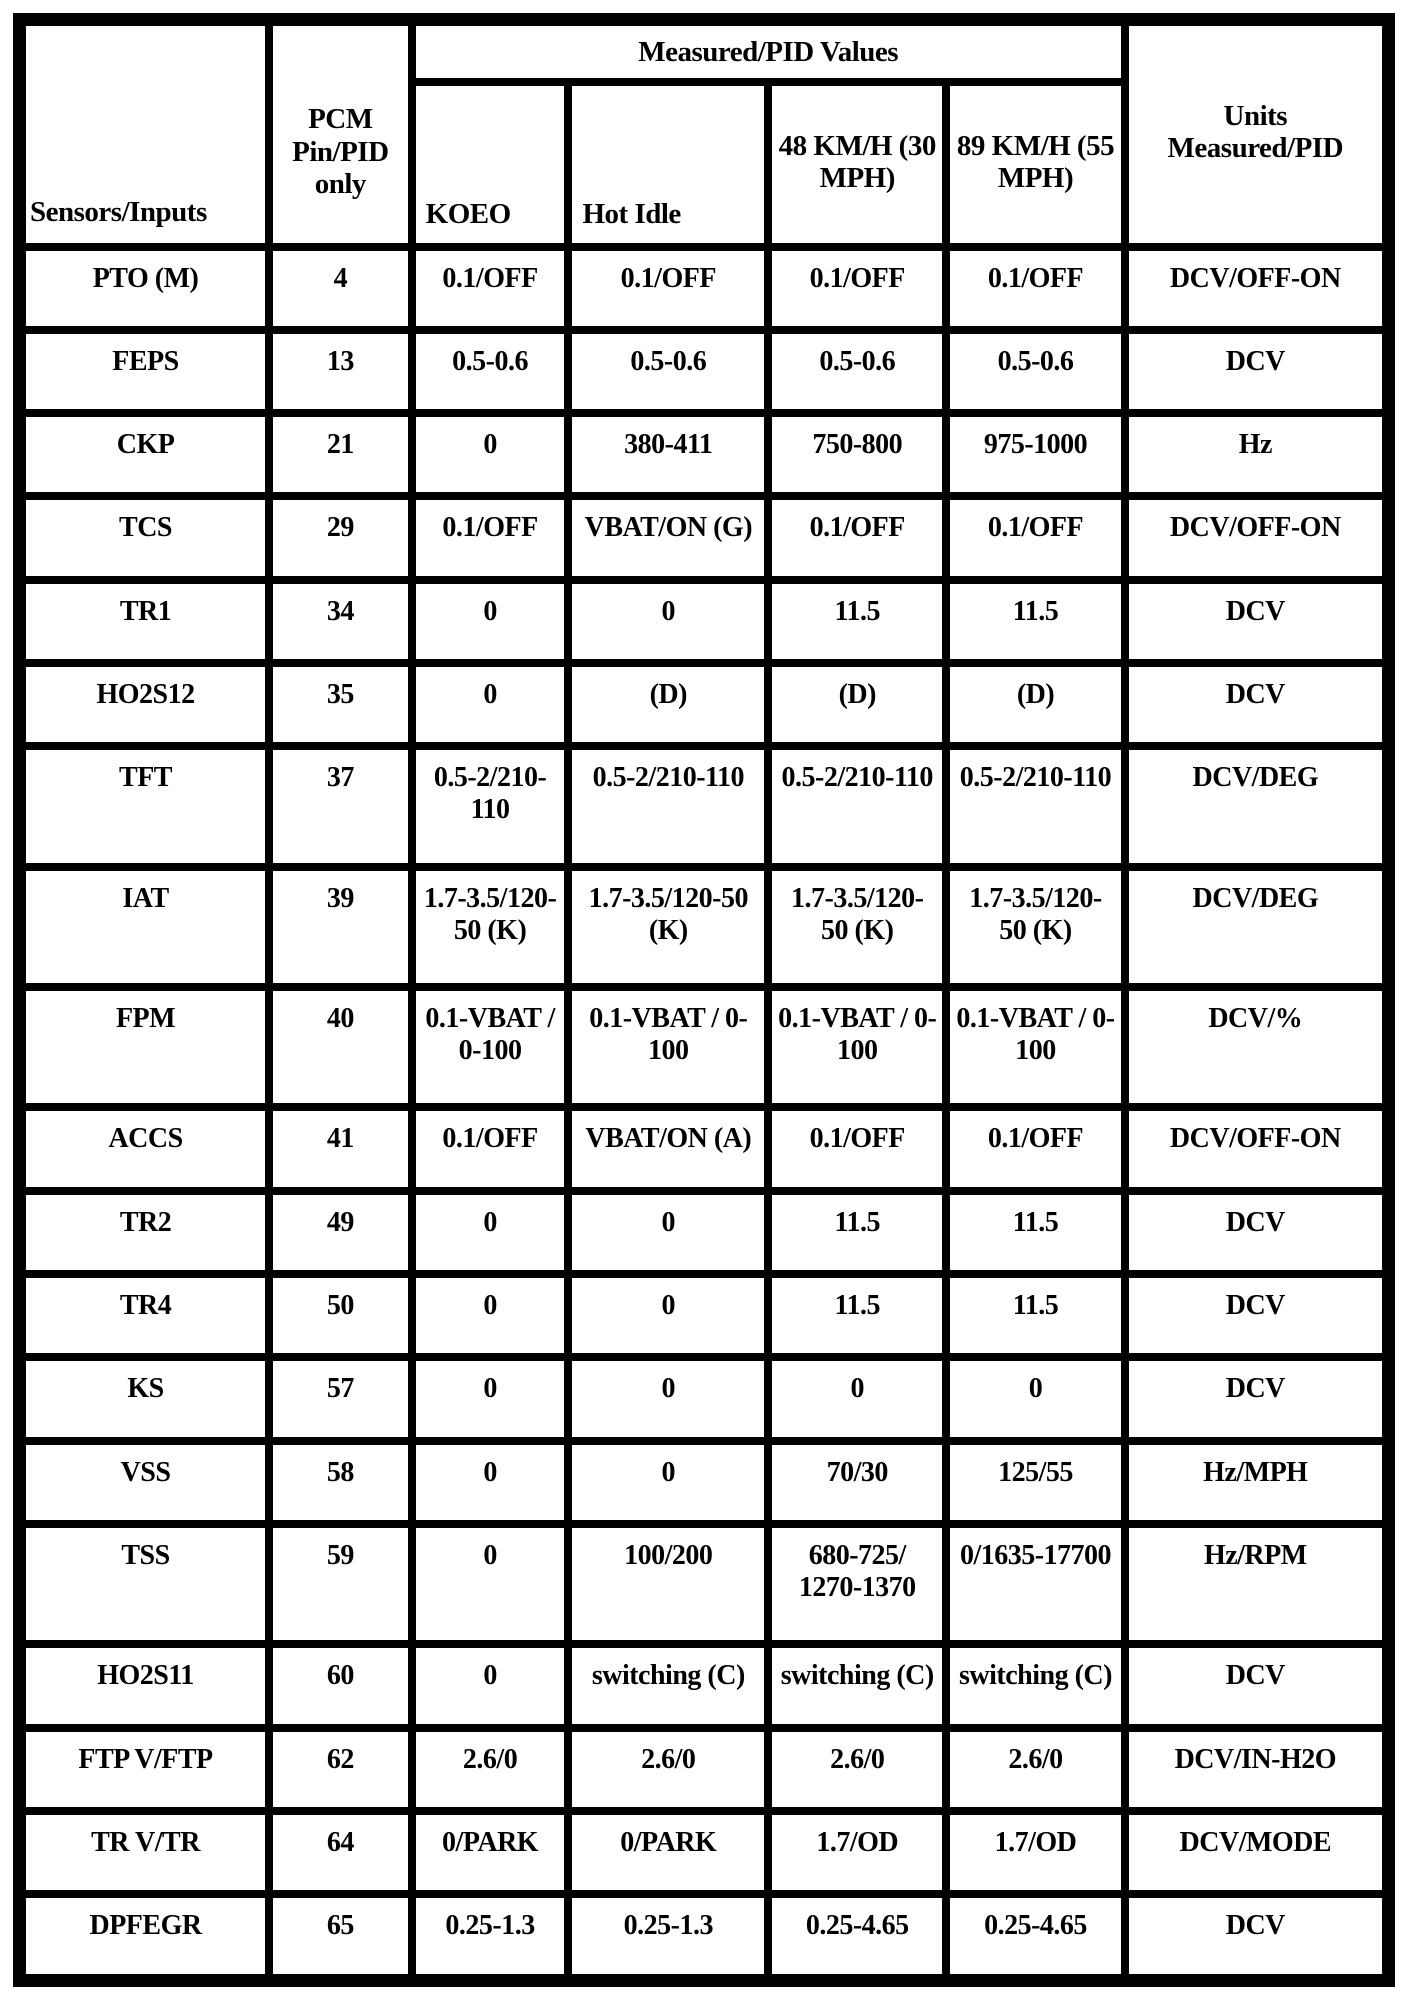 This screenshot has height=2000, width=1408. What do you see at coordinates (668, 1937) in the screenshot?
I see `hot-idle-cell: 0.25-1.3` at bounding box center [668, 1937].